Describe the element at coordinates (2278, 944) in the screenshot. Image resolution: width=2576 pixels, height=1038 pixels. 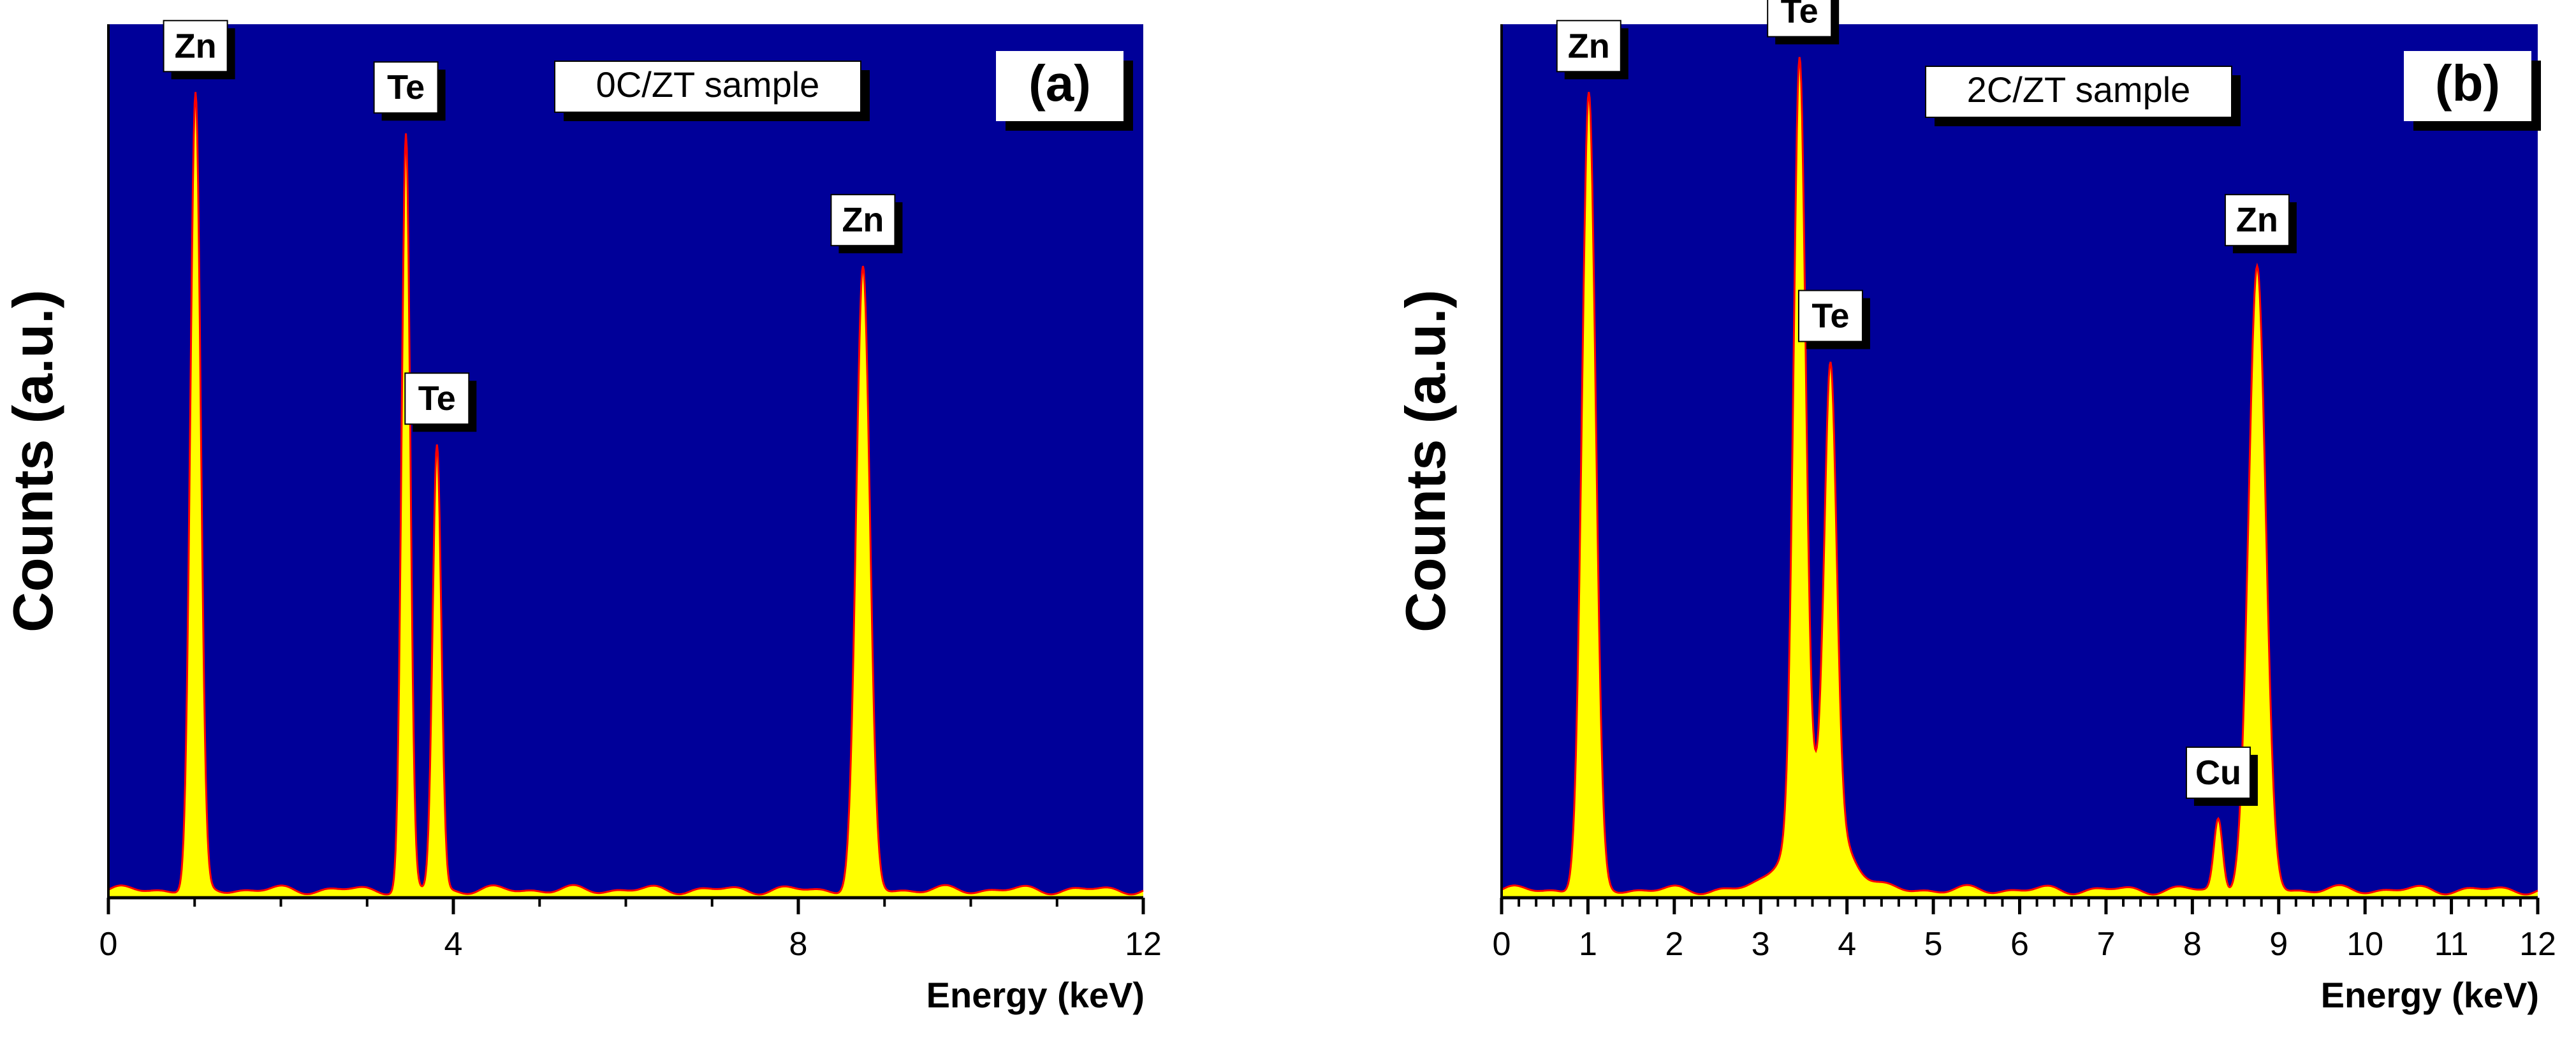
I see `x-tick-label: 9` at that location.